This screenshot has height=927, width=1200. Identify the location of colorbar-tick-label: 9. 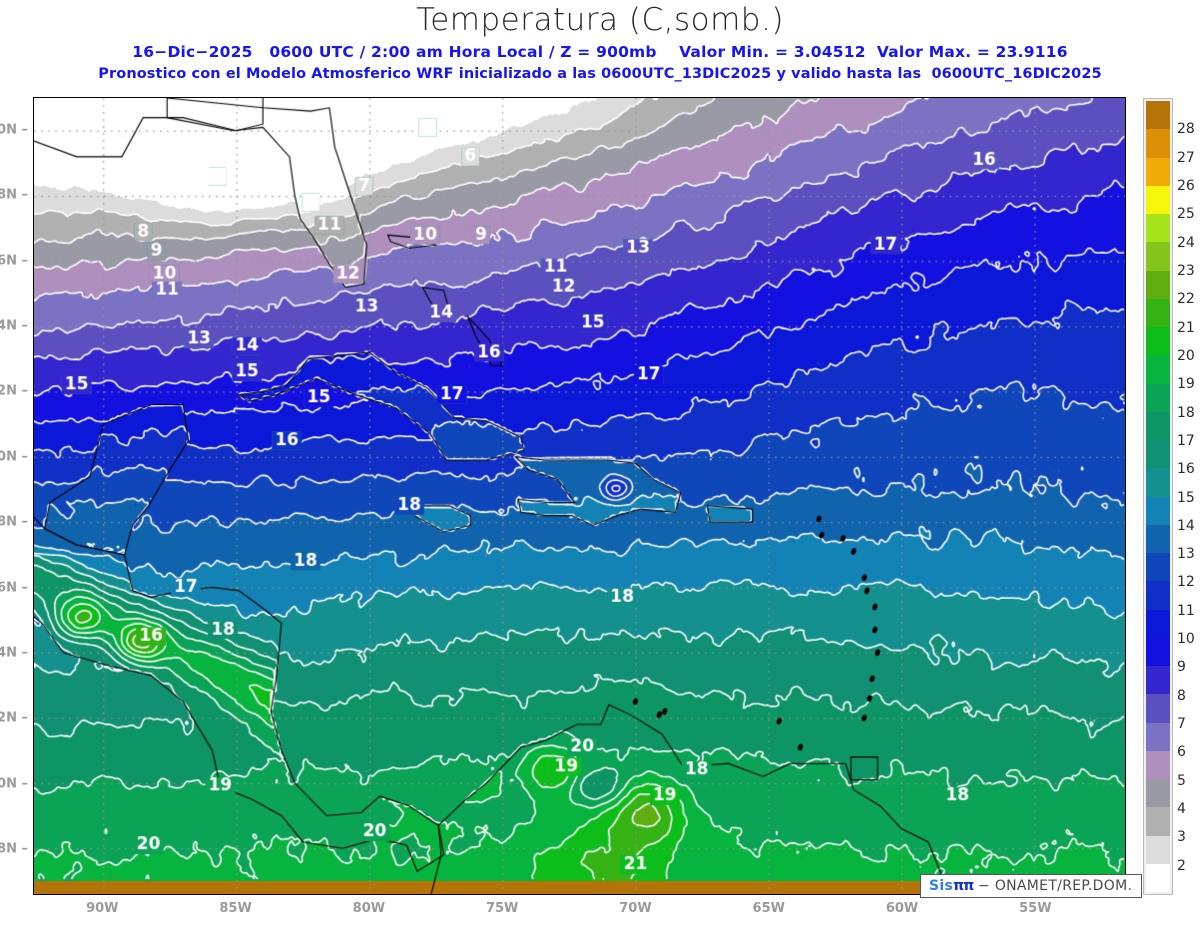
(1181, 667).